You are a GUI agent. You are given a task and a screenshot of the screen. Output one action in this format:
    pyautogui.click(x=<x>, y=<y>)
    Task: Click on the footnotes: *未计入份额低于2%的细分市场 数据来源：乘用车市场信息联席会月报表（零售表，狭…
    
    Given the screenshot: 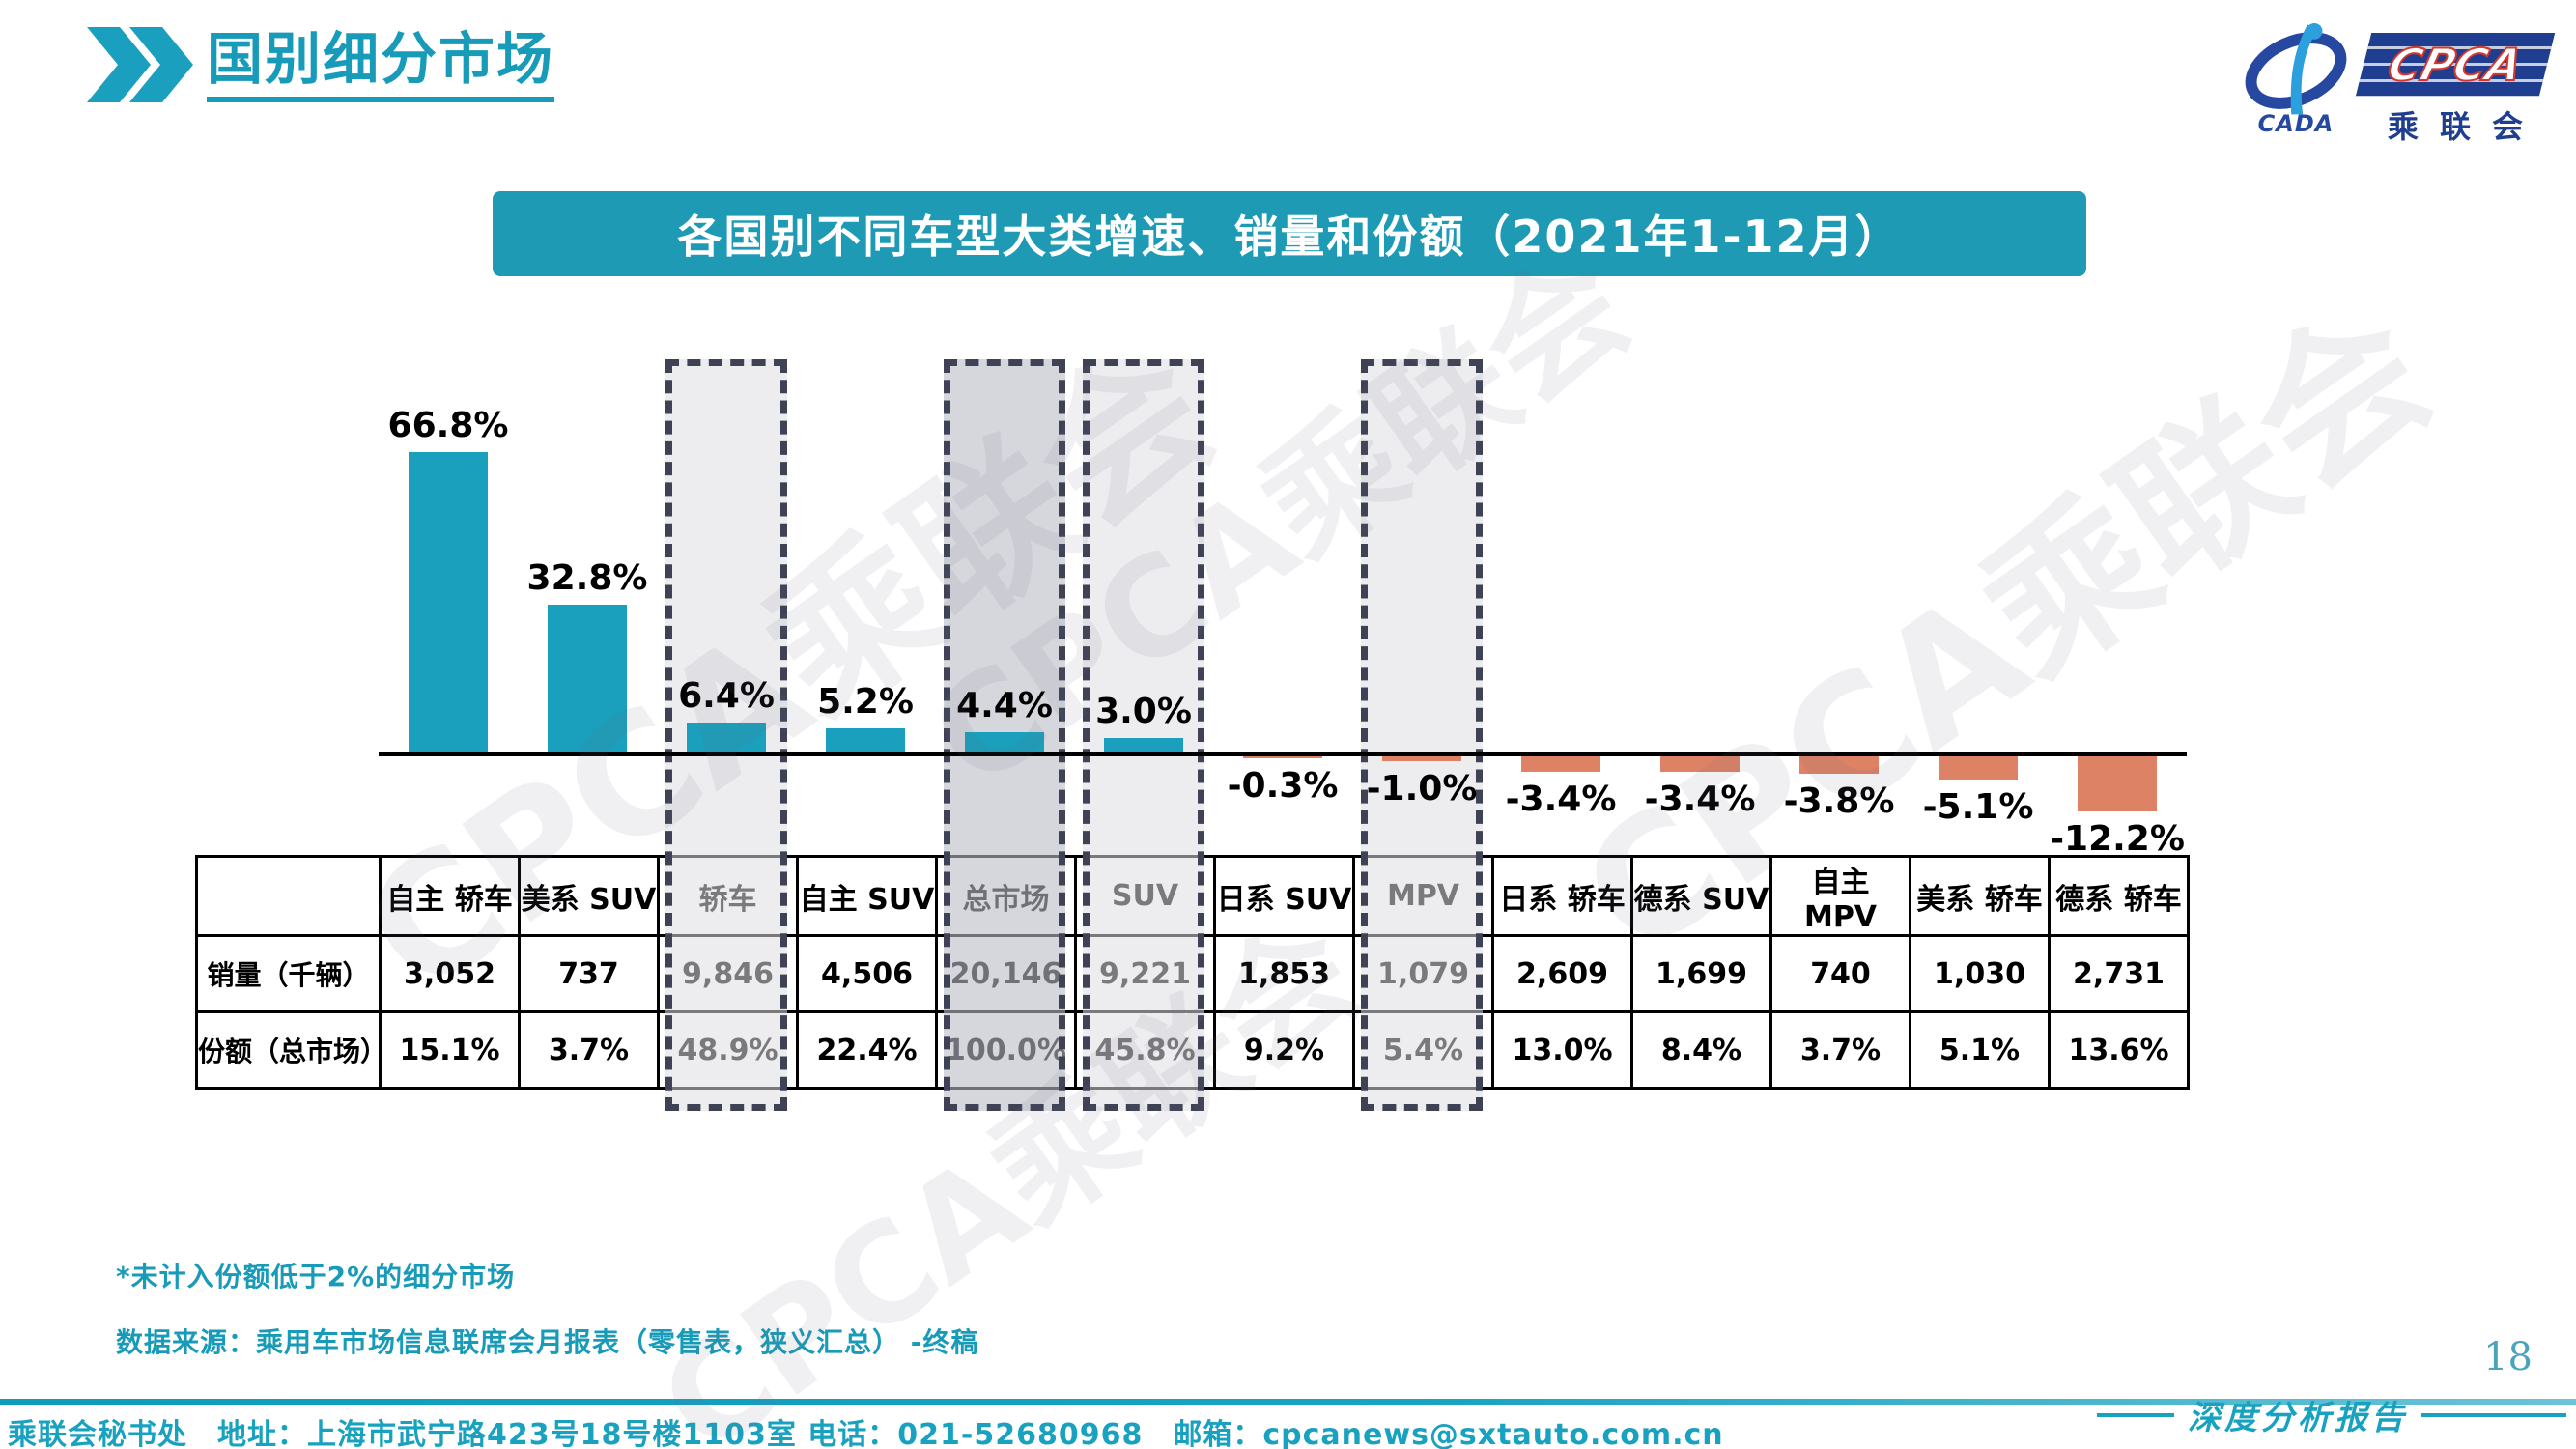 What is the action you would take?
    pyautogui.click(x=547, y=1321)
    